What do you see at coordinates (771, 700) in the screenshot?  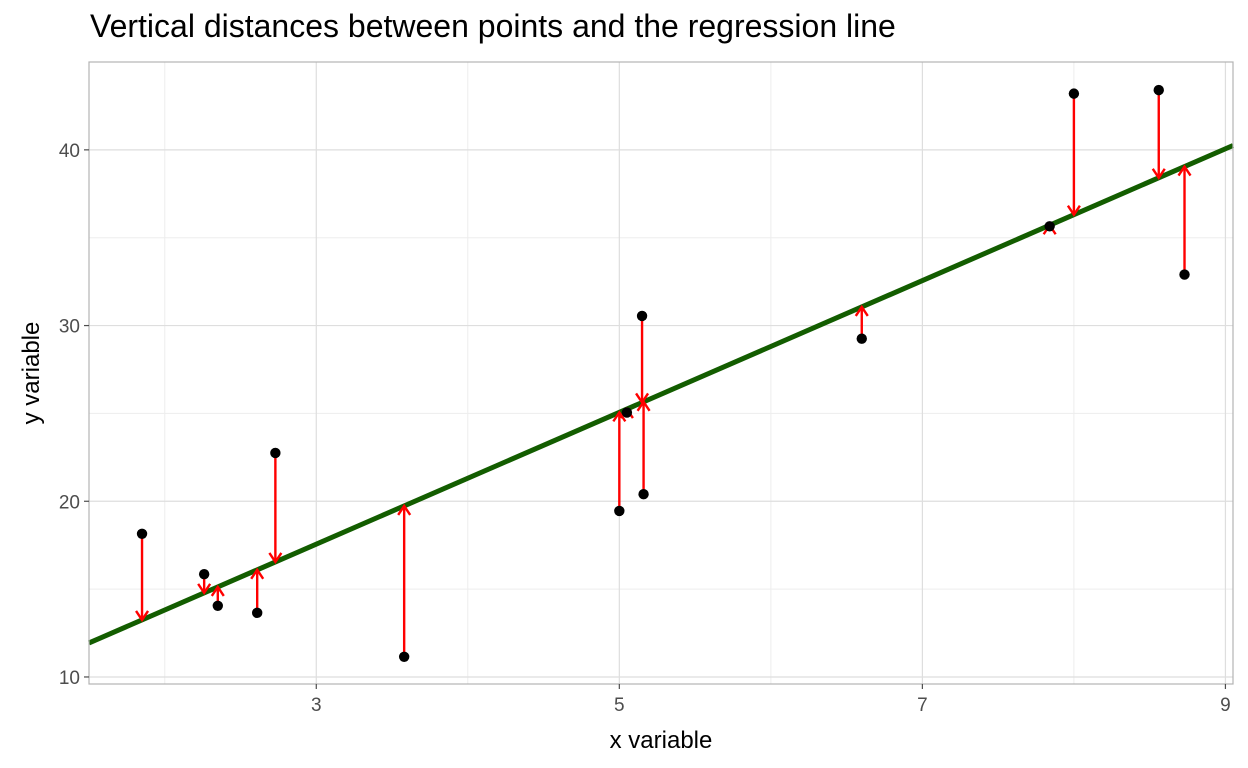 I see `x-axis-ticks: 3 5 7 9` at bounding box center [771, 700].